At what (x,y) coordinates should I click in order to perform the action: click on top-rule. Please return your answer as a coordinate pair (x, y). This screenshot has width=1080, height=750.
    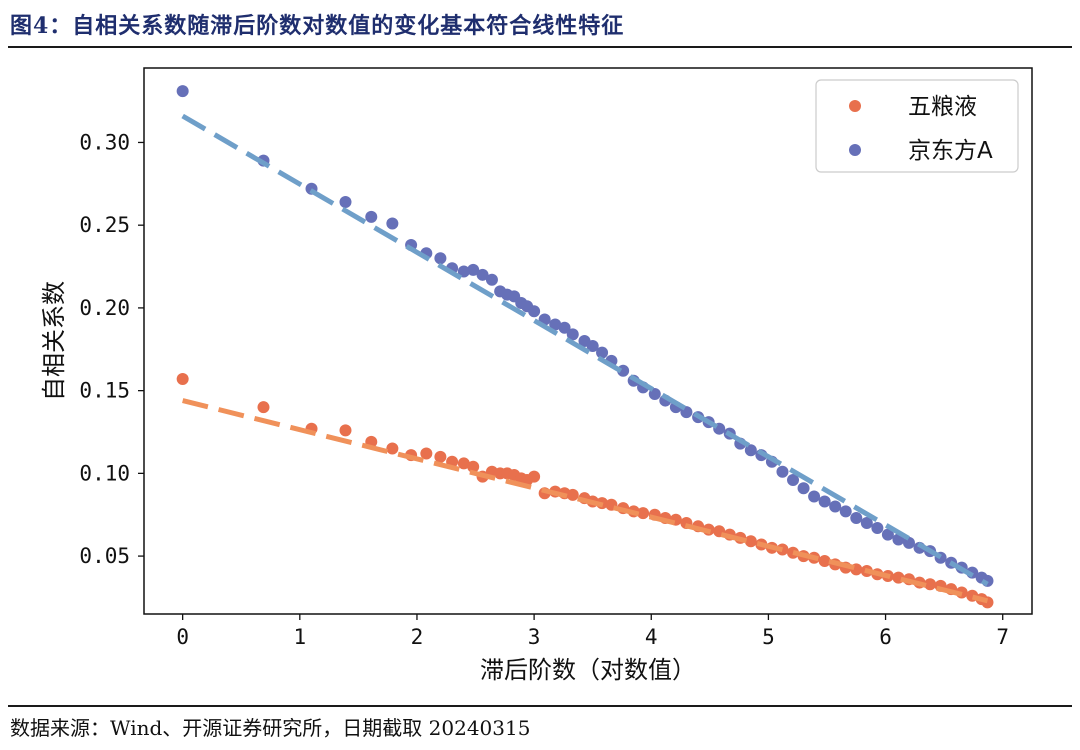
    Looking at the image, I should click on (540, 47).